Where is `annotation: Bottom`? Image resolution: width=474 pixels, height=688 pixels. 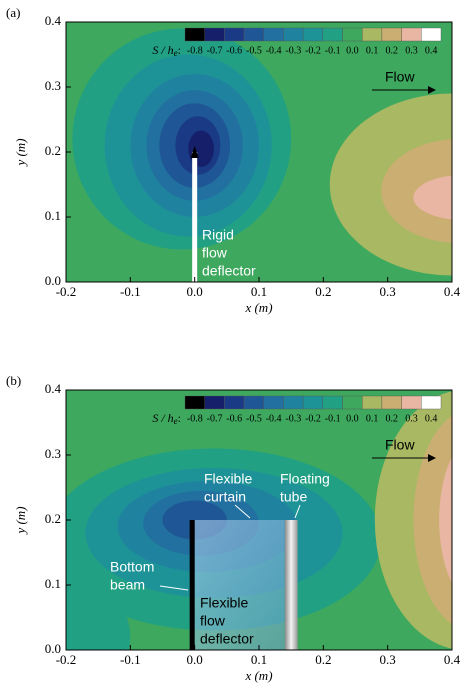 annotation: Bottom is located at coordinates (132, 567).